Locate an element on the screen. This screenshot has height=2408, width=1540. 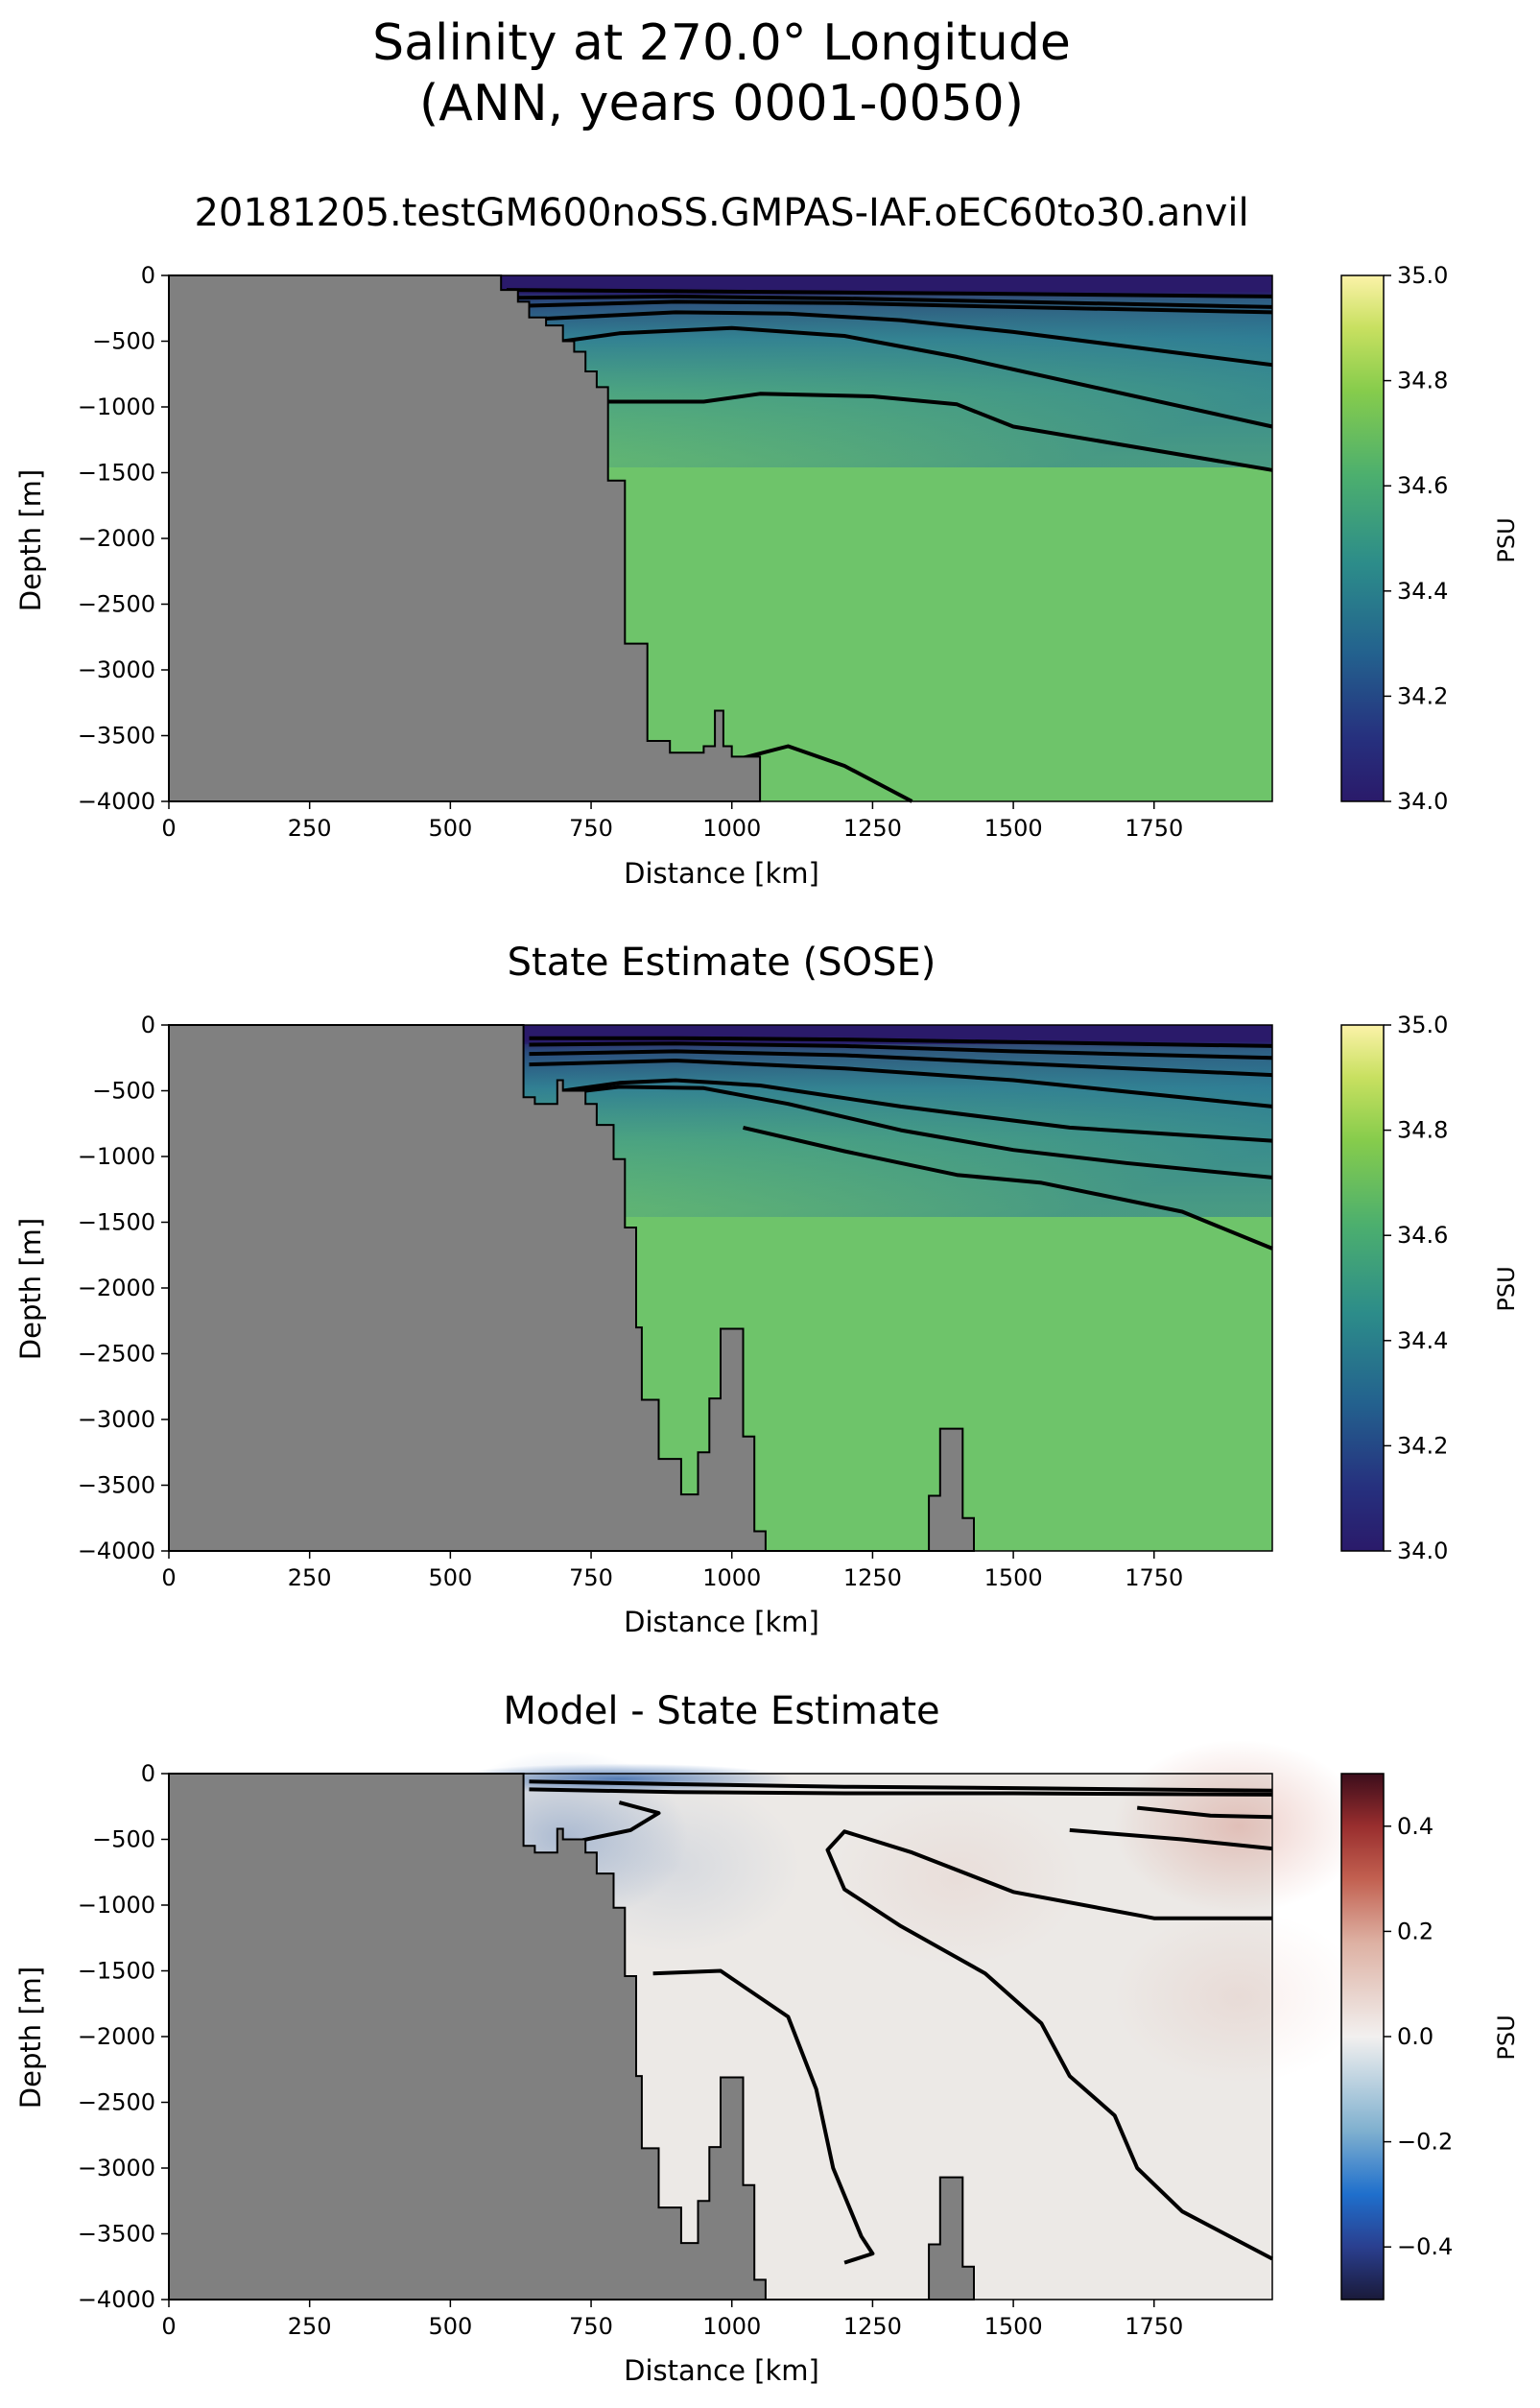
colorbar: 0.4 0.2 0.0 −0.2 −0.4 is located at coordinates (1396, 2037).